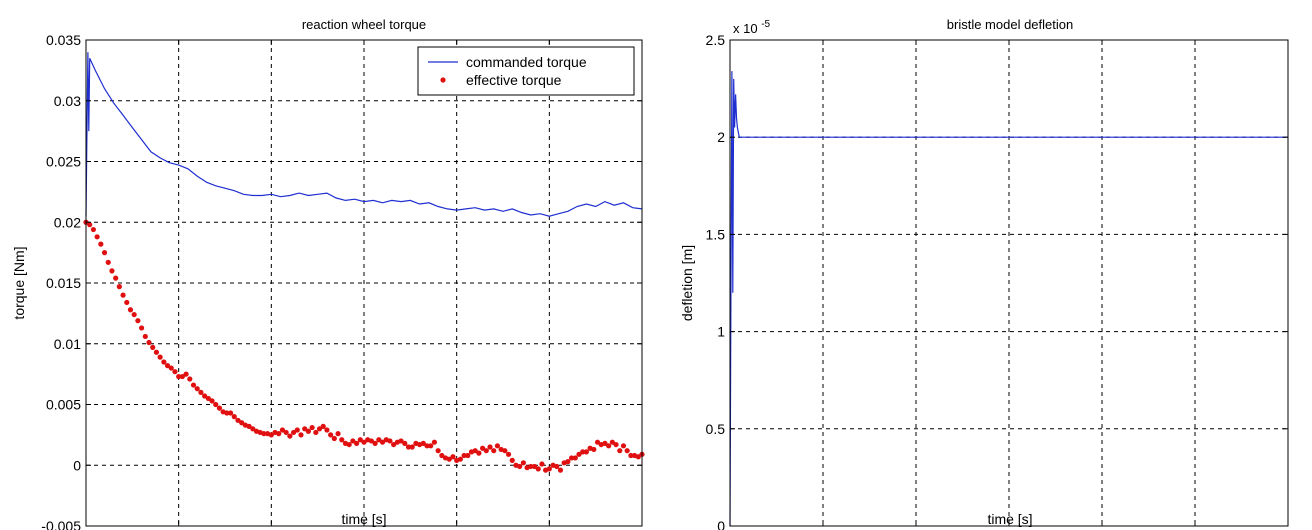 This screenshot has height=530, width=1312. Describe the element at coordinates (364, 134) in the screenshot. I see `series-commanded-torque` at that location.